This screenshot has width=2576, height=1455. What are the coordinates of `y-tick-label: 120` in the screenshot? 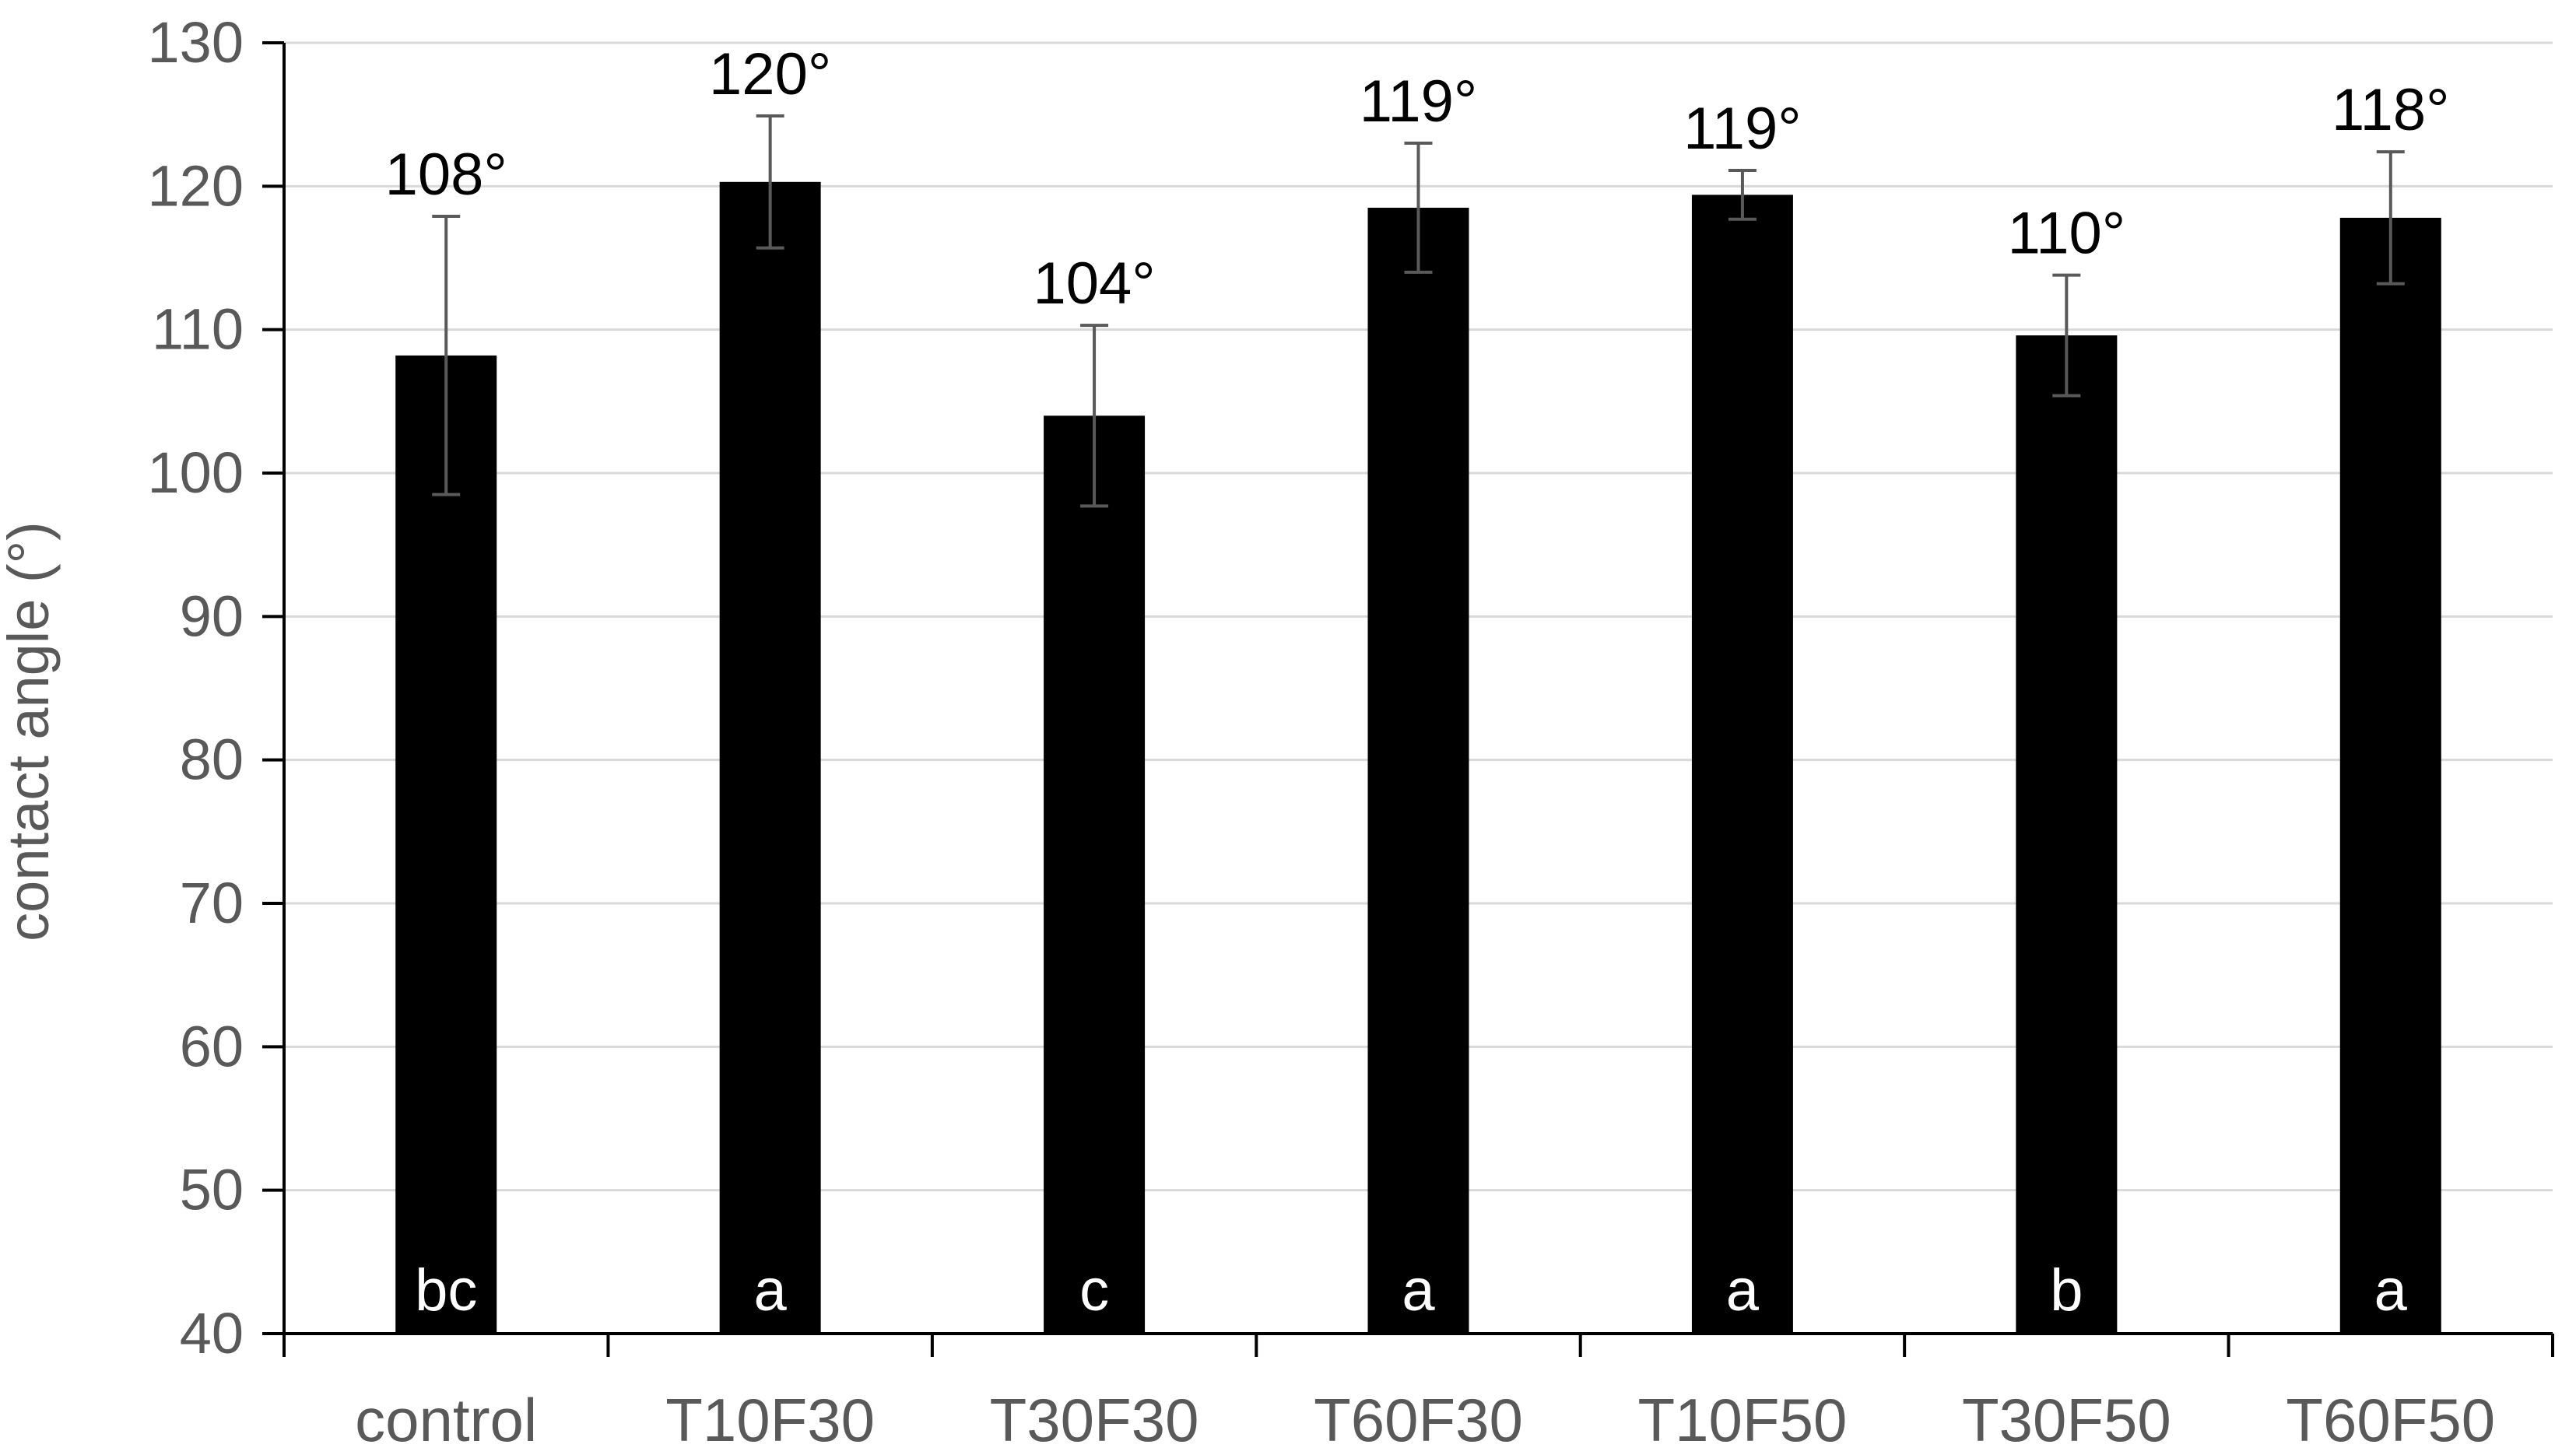 It's located at (196, 185).